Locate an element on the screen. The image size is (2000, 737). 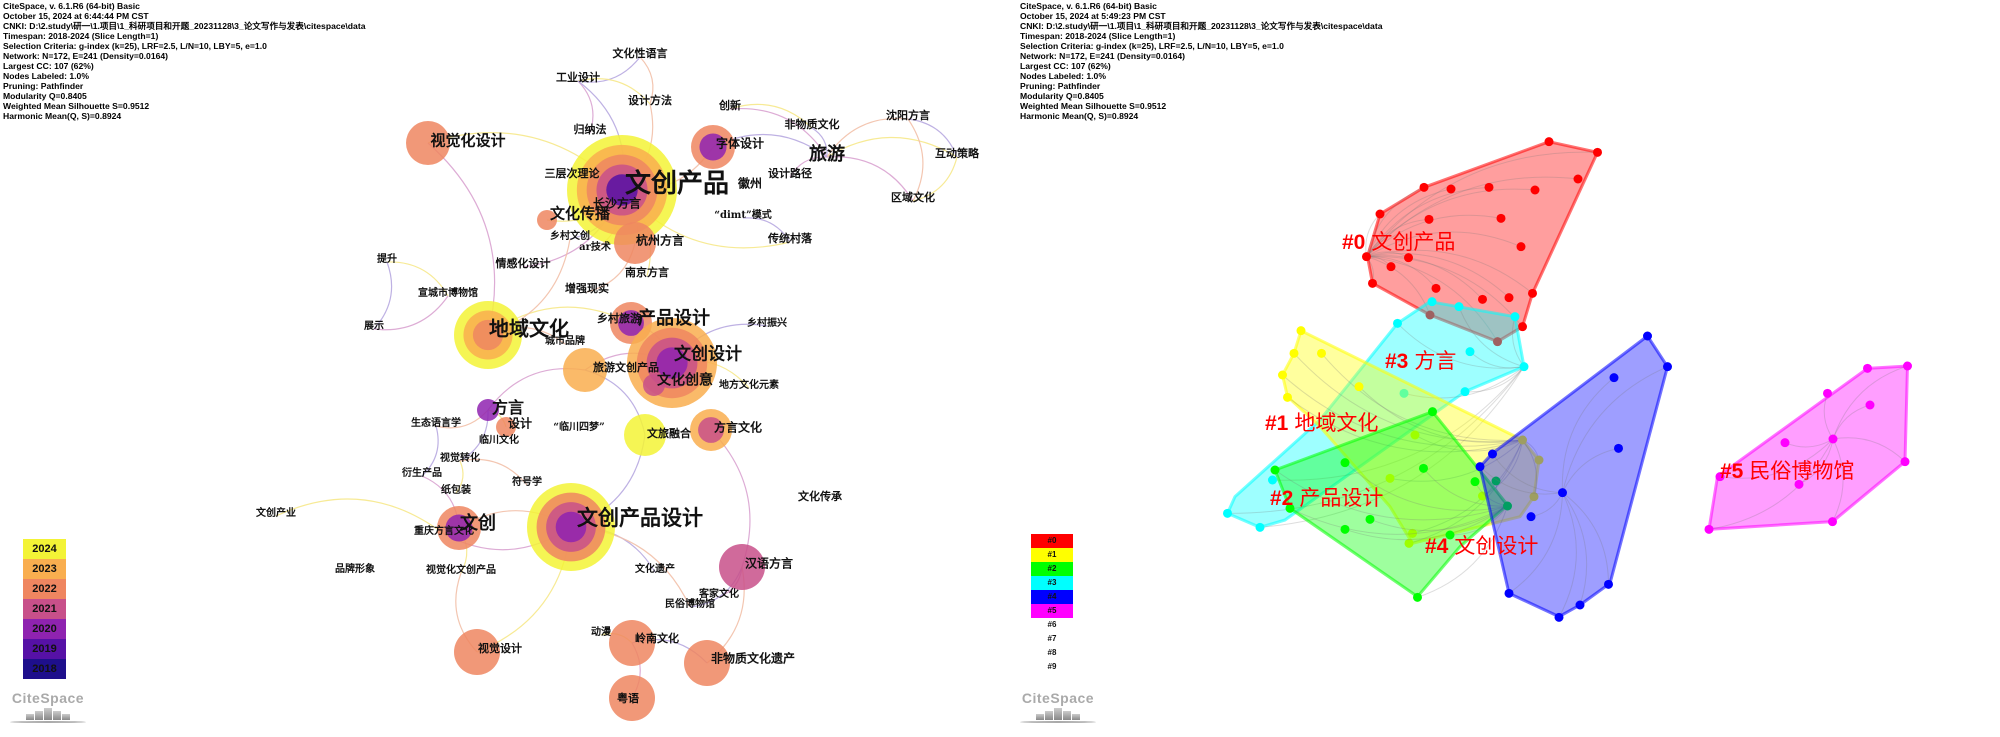
keyword-label: 区域文化 is located at coordinates (913, 197).